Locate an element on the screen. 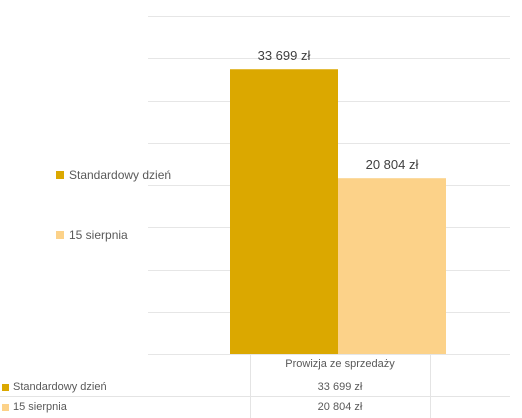 This screenshot has width=522, height=418. table-label-august-15: 15 sierpnia is located at coordinates (40, 407).